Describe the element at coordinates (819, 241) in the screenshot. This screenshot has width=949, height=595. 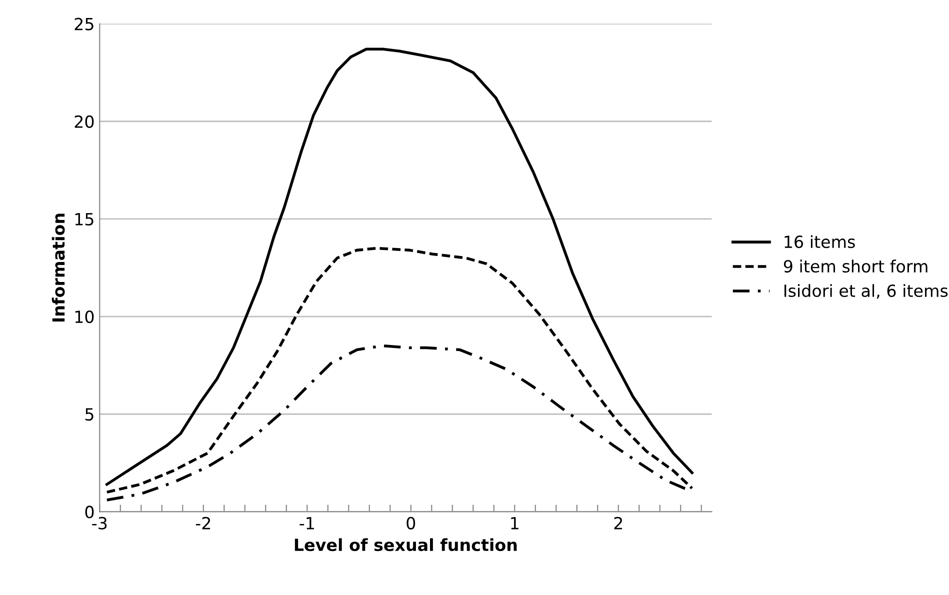
I see `legend-label: 16 items` at that location.